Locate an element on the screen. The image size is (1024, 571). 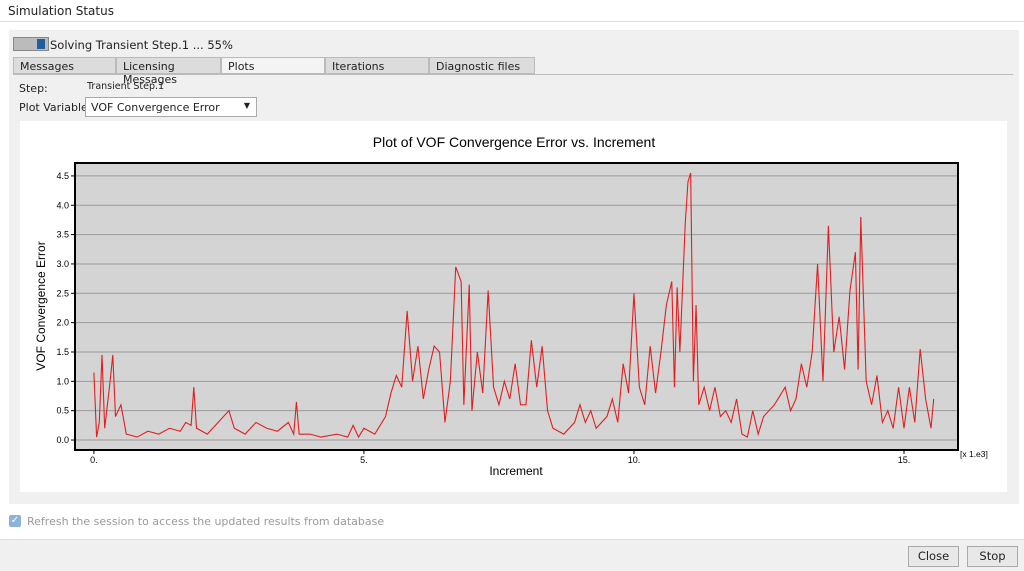
tab-line is located at coordinates (513, 74).